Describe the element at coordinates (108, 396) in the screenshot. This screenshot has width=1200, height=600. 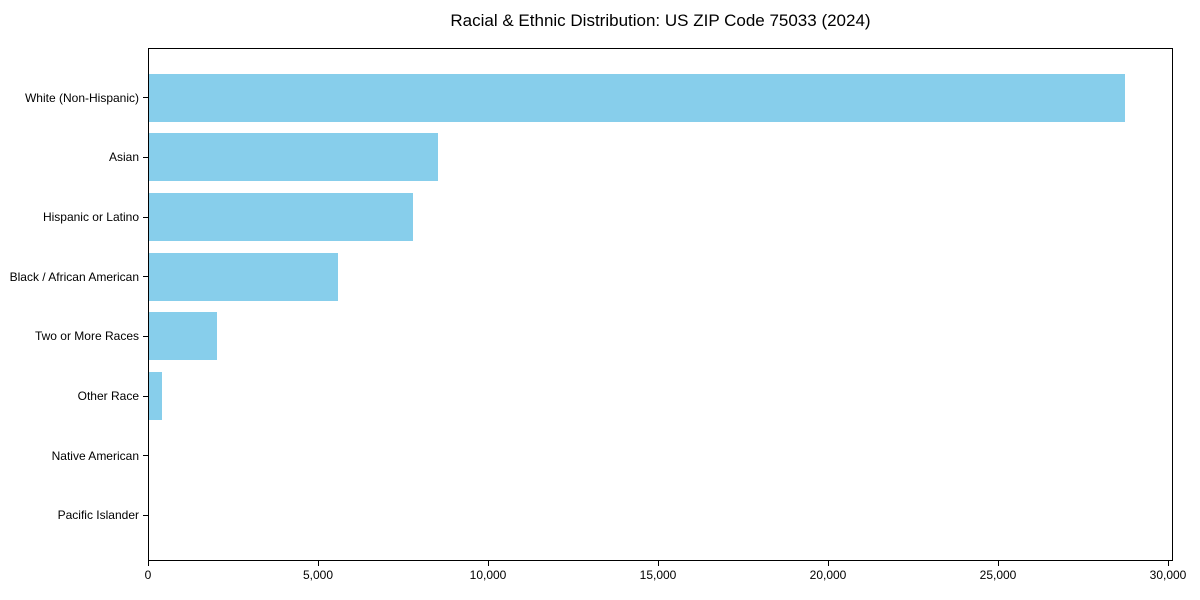
I see `y-axis-label: Other Race` at that location.